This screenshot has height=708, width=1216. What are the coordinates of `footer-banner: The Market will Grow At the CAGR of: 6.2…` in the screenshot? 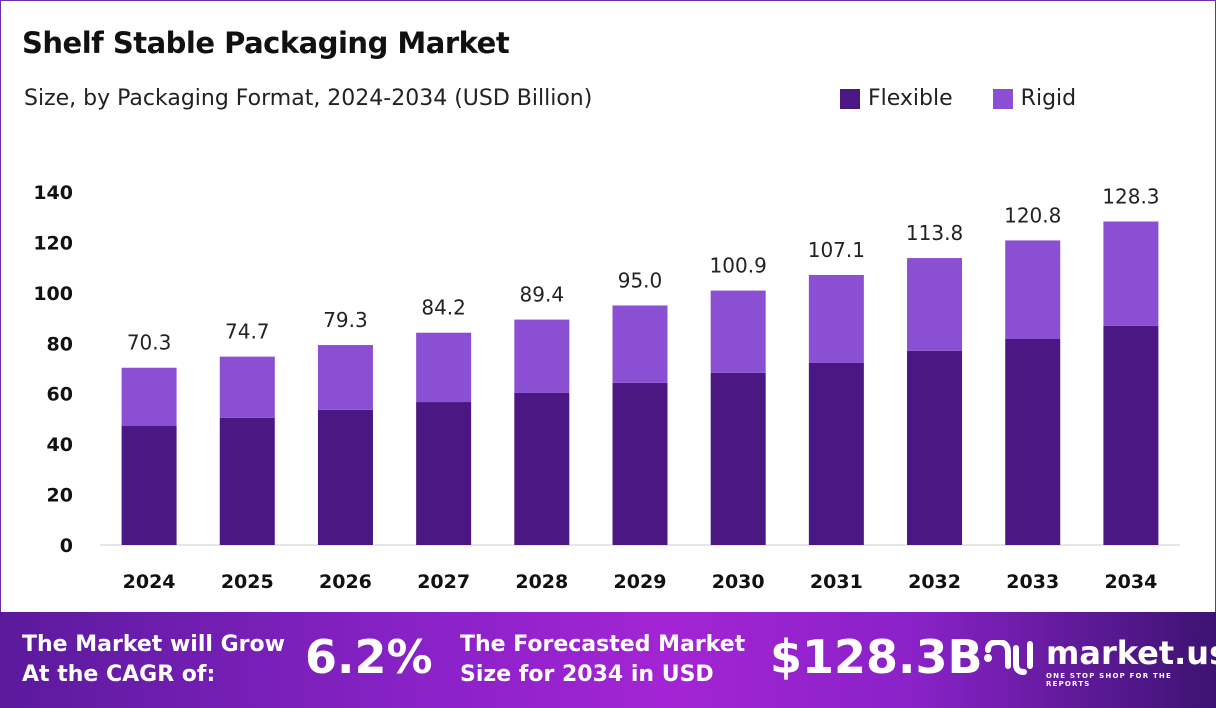 It's located at (608, 660).